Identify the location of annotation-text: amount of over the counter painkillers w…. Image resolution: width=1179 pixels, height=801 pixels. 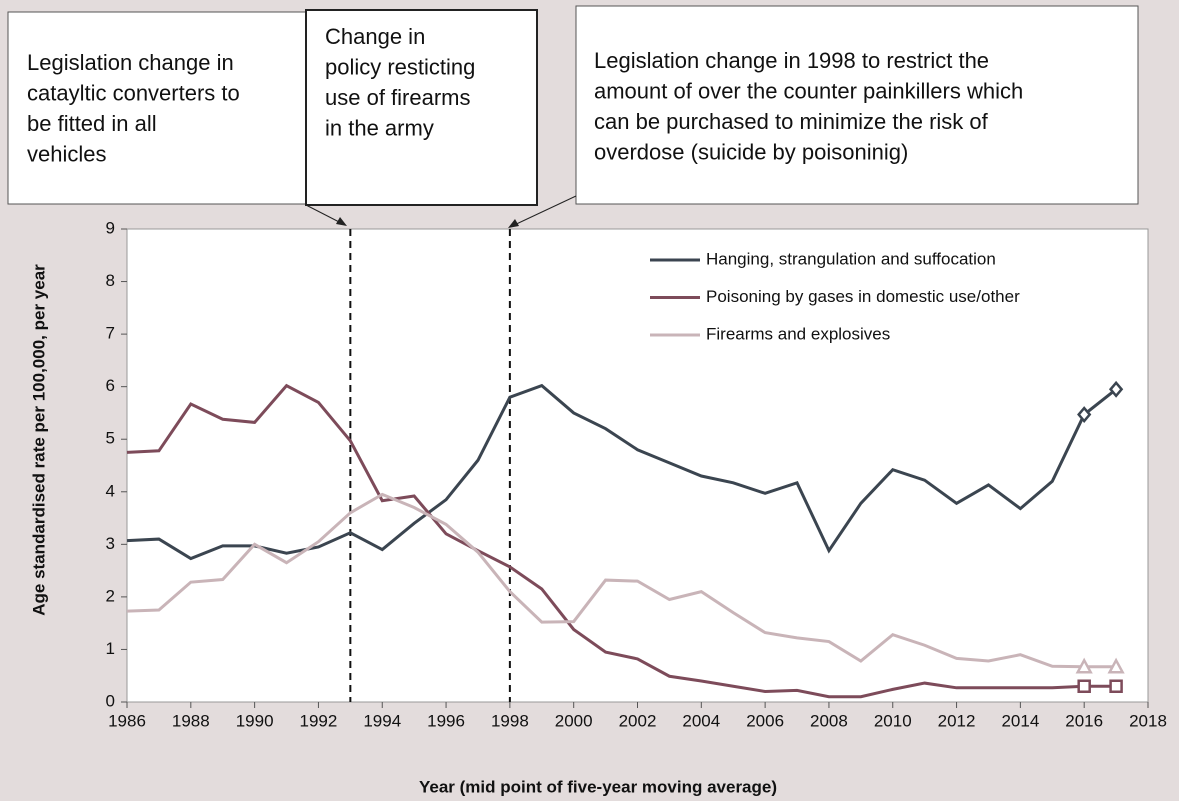
(808, 90).